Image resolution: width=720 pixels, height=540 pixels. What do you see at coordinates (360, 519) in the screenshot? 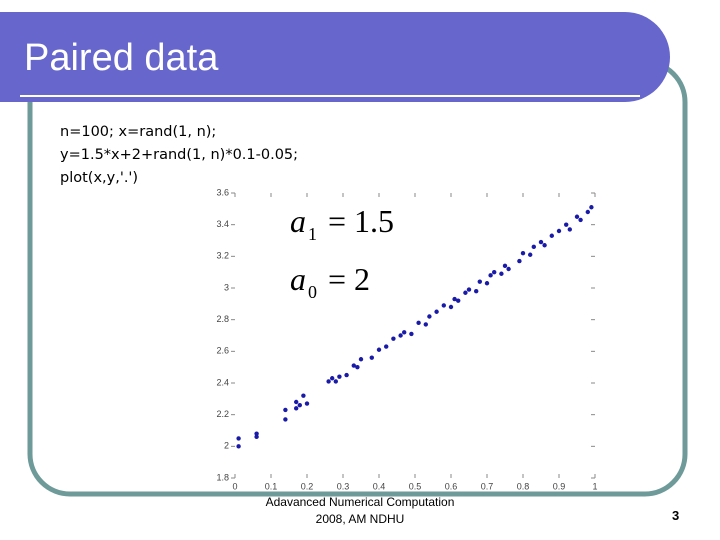
I see `footer-line: 2008, AM NDHU` at bounding box center [360, 519].